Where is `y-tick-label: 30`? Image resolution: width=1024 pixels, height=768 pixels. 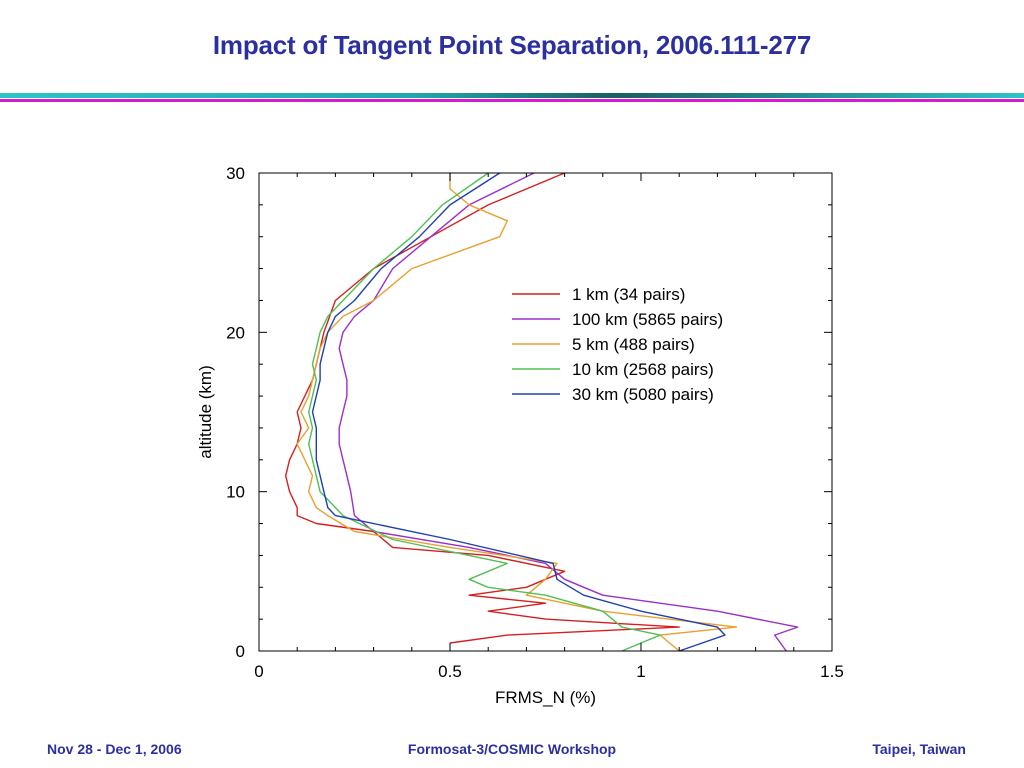 y-tick-label: 30 is located at coordinates (235, 173).